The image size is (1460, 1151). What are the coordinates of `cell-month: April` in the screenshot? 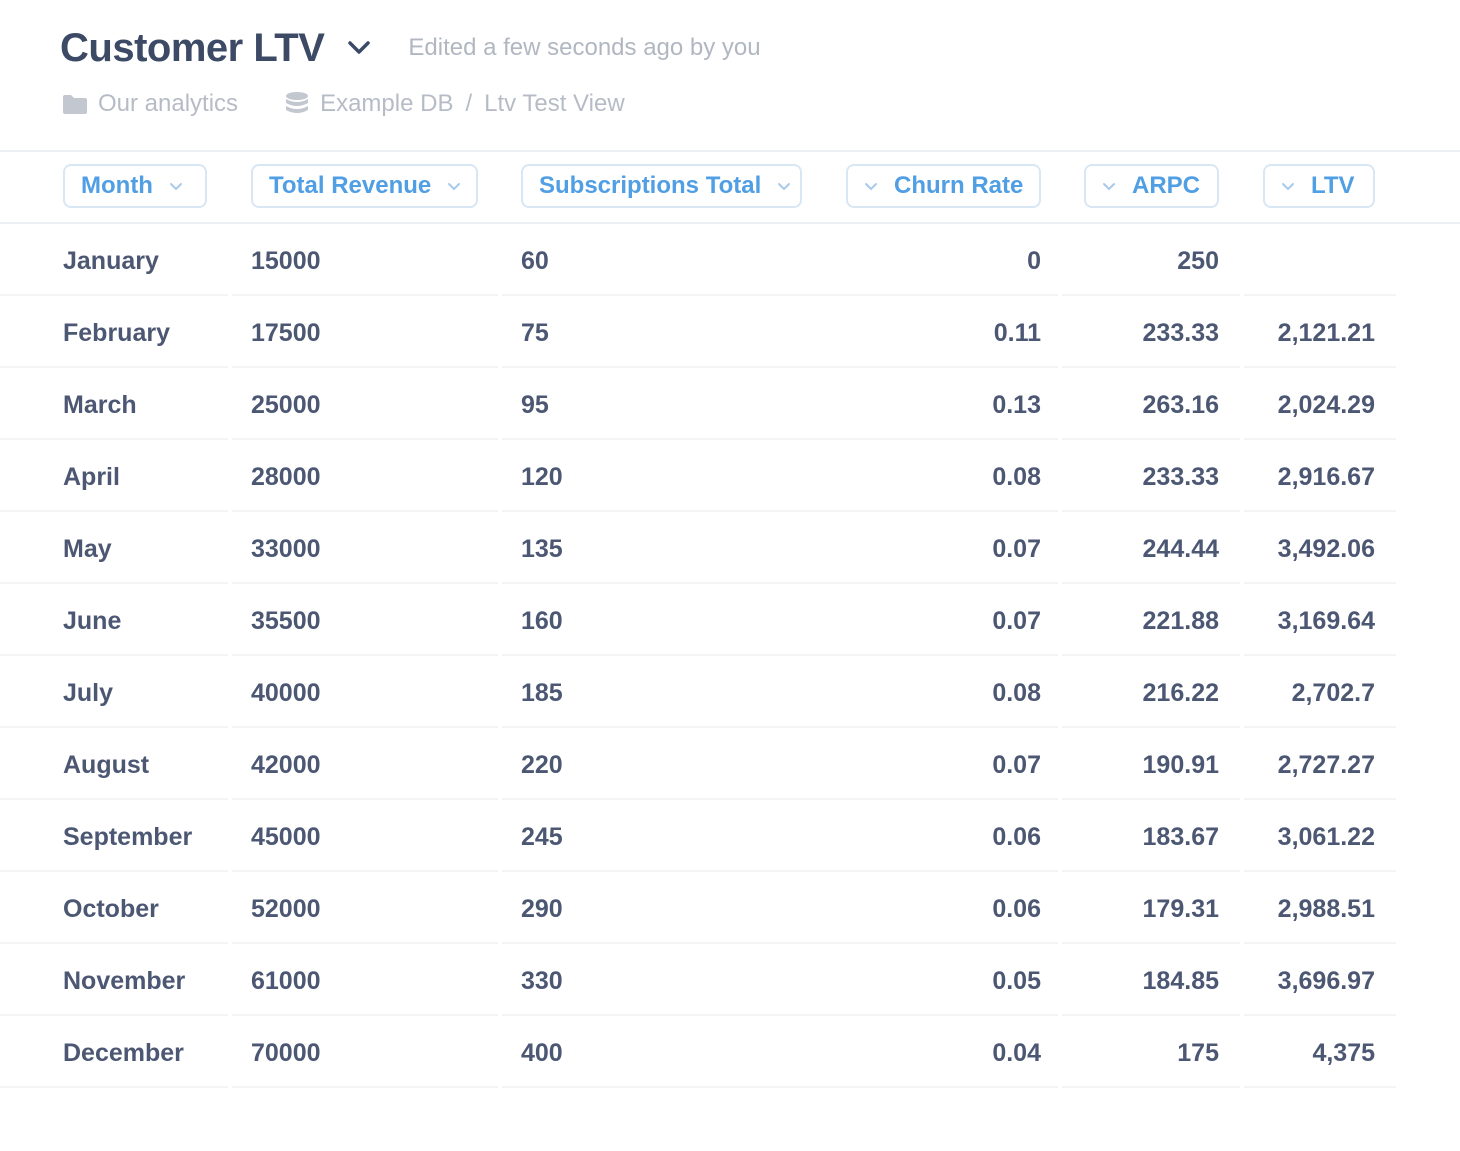 It's located at (91, 477).